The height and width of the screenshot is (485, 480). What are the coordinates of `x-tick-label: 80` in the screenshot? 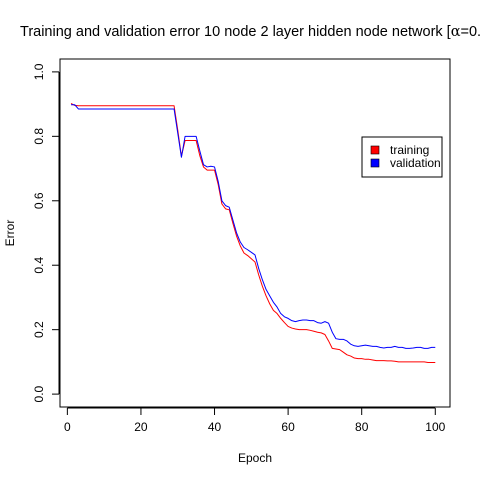 It's located at (362, 427).